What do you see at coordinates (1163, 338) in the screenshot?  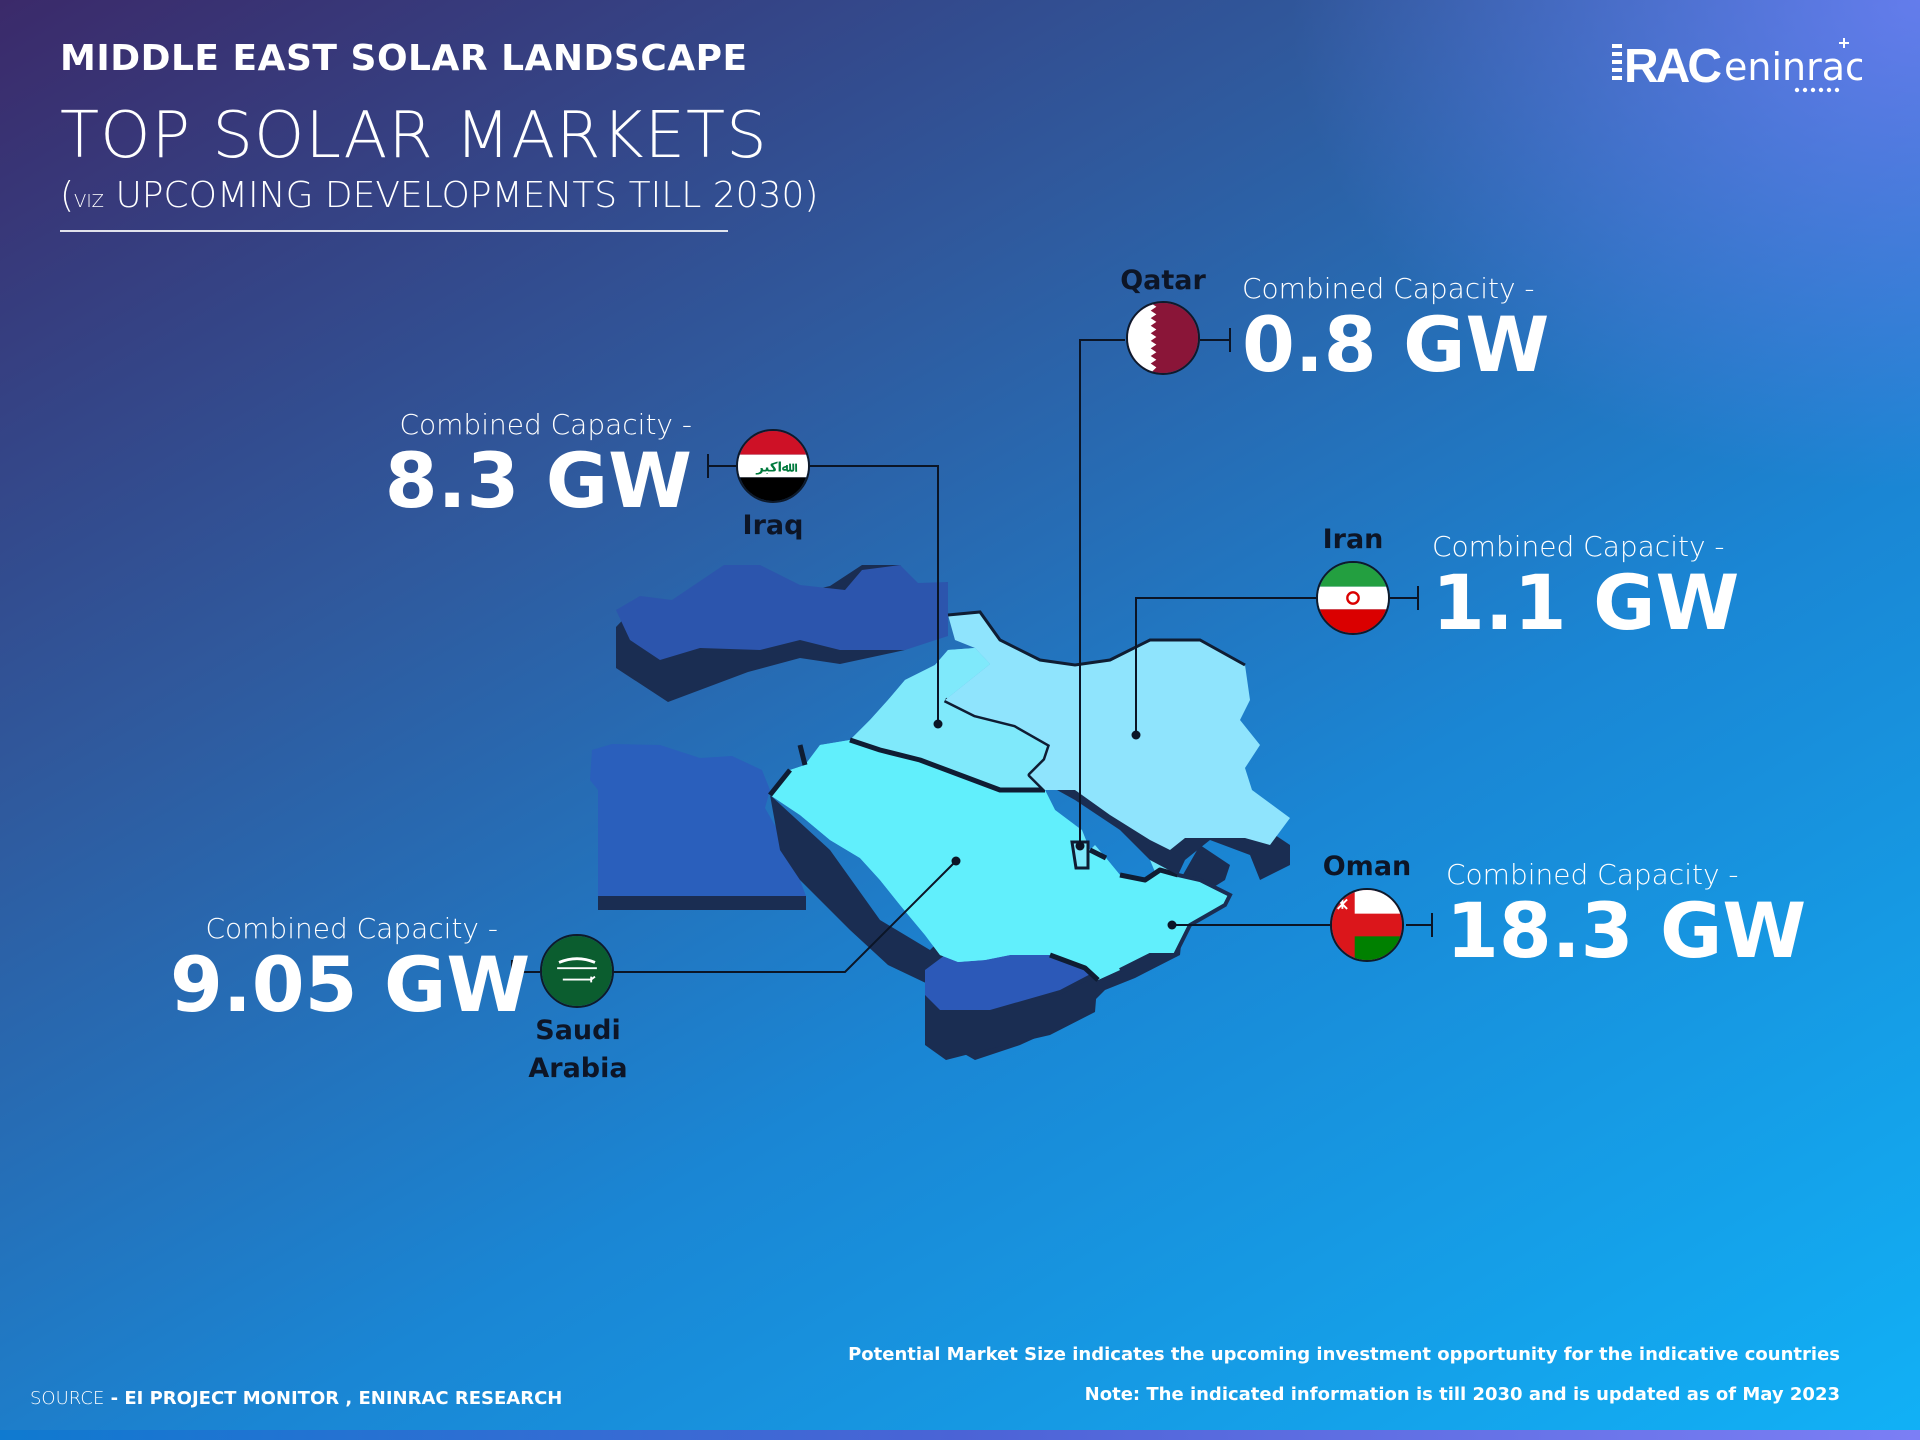 I see `qatar-flag-icon` at bounding box center [1163, 338].